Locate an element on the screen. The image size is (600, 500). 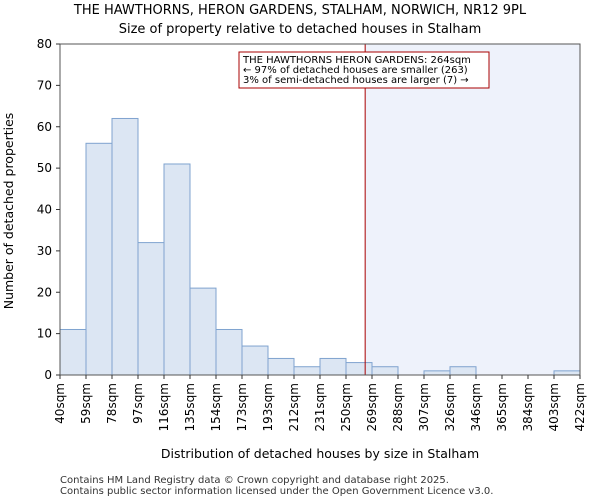
x-tick-label: 307sqm is located at coordinates (424, 407).